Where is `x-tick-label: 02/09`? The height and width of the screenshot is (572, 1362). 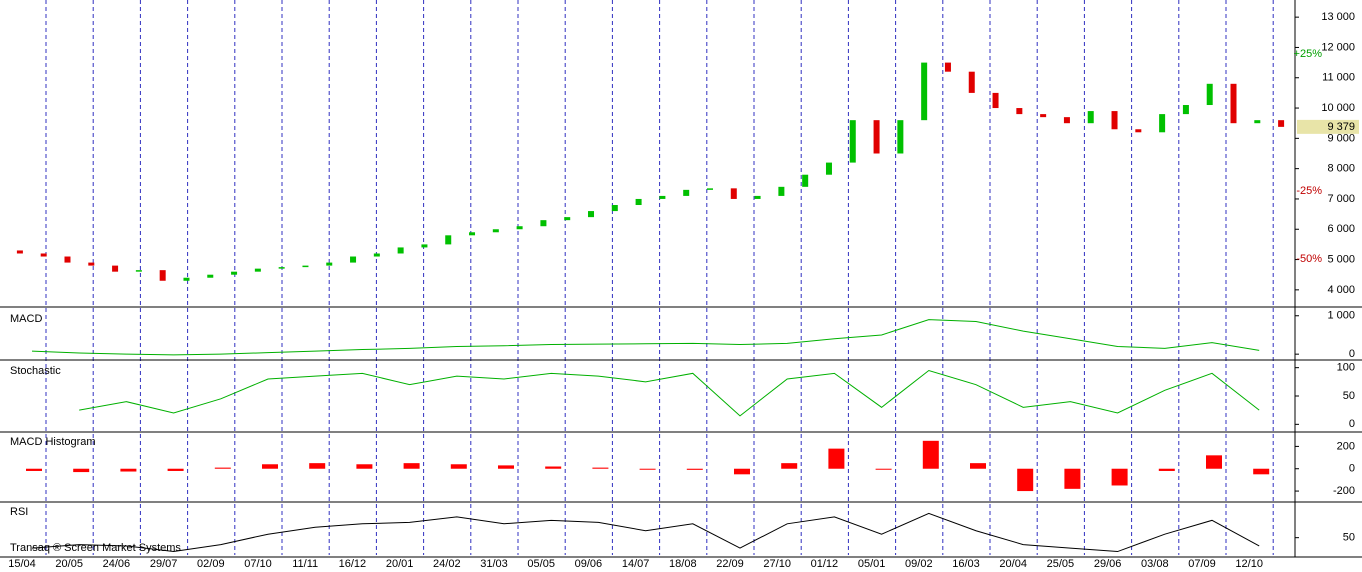 x-tick-label: 02/09 is located at coordinates (211, 564).